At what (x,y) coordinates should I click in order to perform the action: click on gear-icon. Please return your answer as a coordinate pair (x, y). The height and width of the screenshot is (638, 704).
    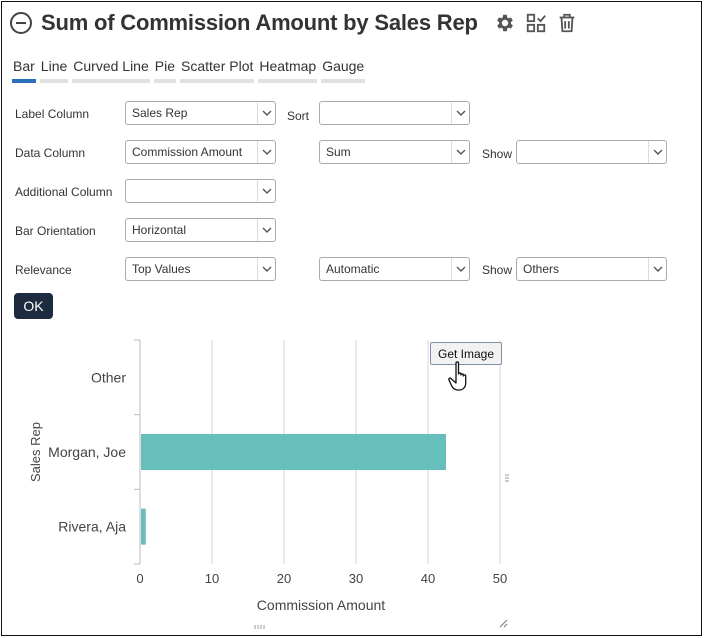
    Looking at the image, I should click on (505, 23).